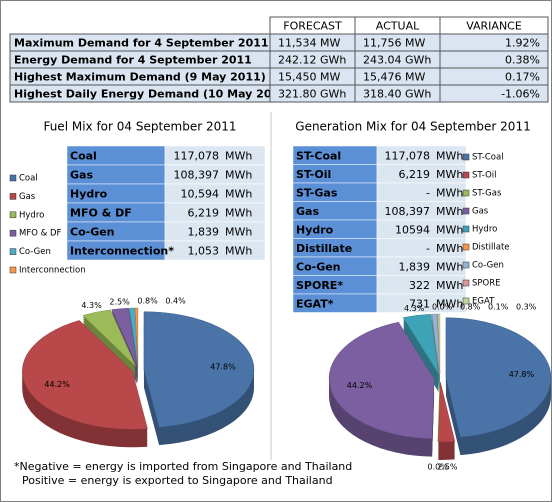 This screenshot has height=502, width=552. I want to click on legend-label: EGAT, so click(483, 302).